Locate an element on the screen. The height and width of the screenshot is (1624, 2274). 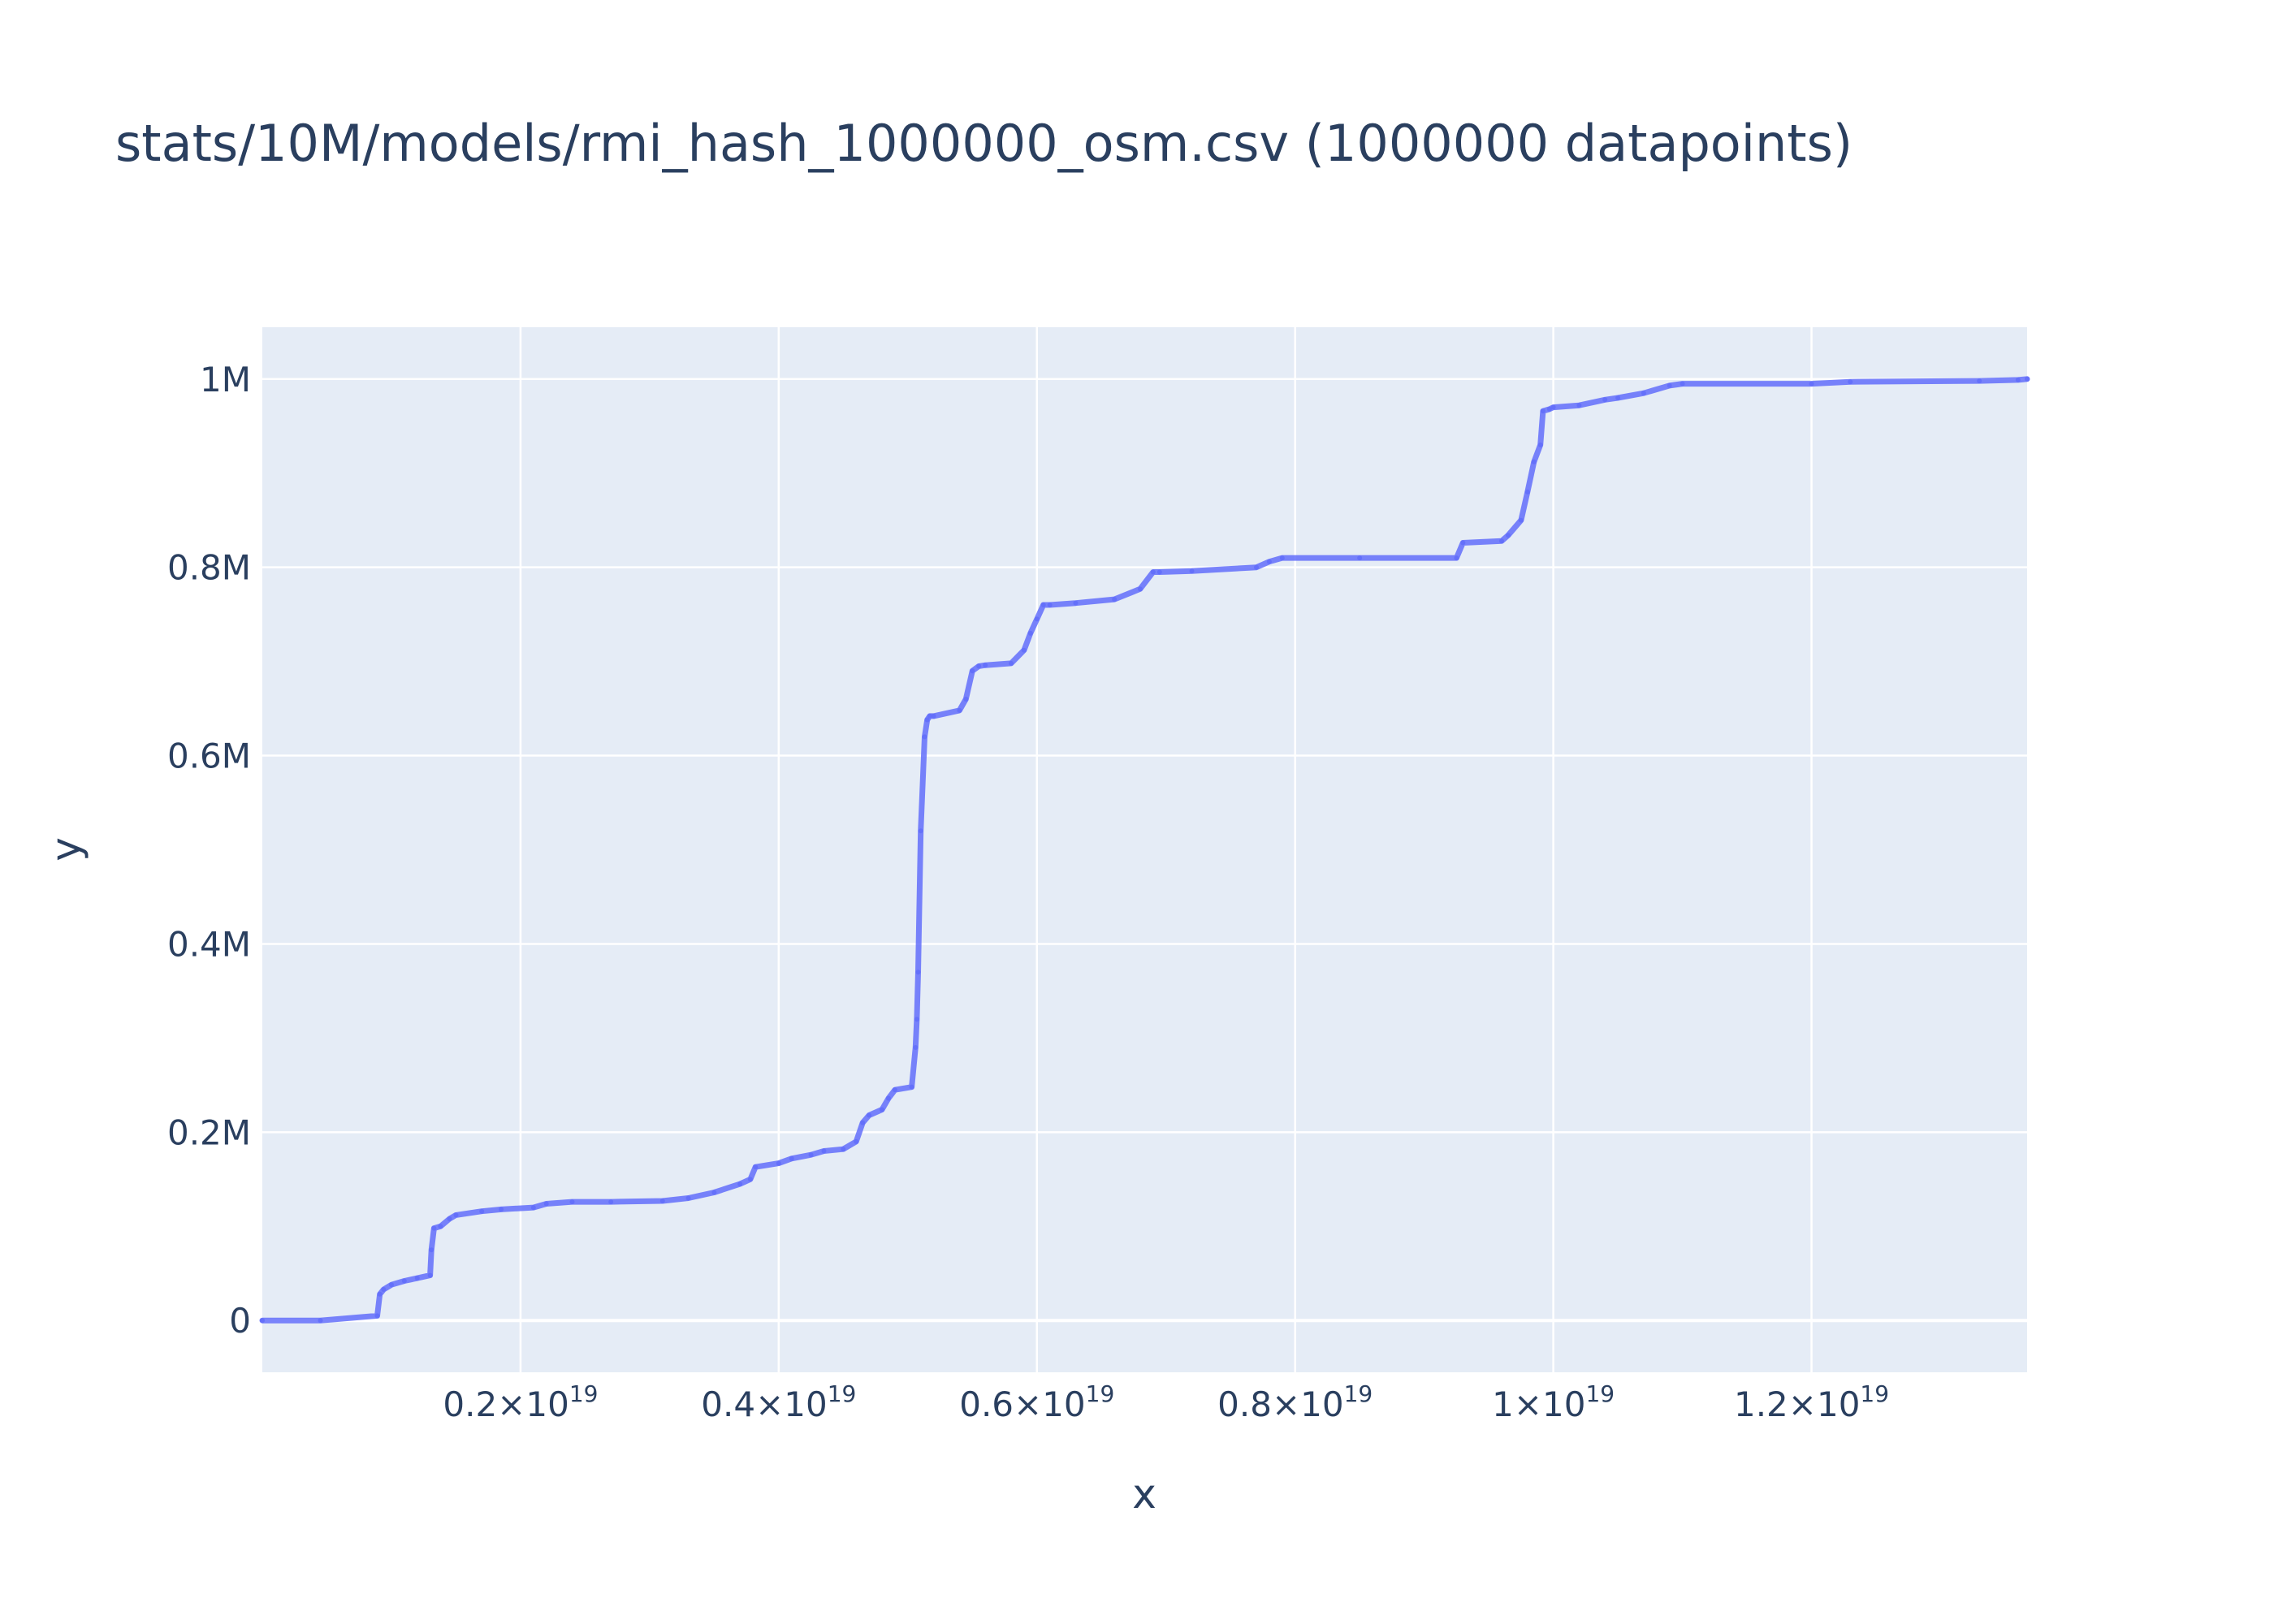
y-tick-label: 1M is located at coordinates (225, 380).